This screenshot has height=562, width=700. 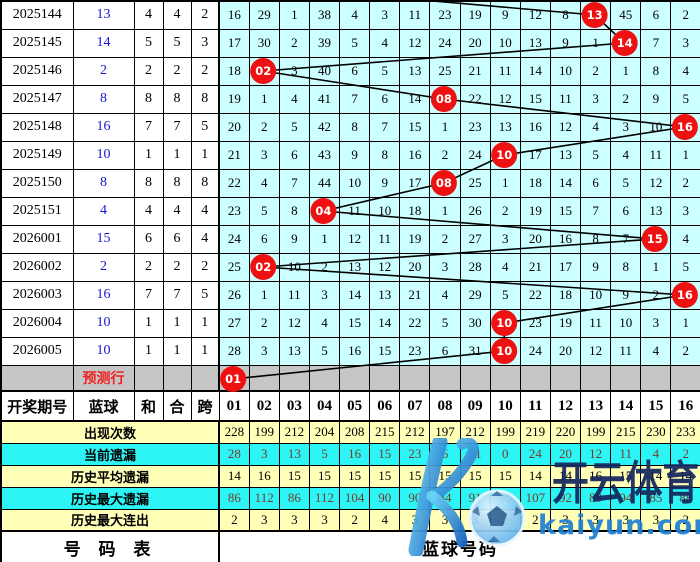 I want to click on combo-cell: 2, so click(x=177, y=267).